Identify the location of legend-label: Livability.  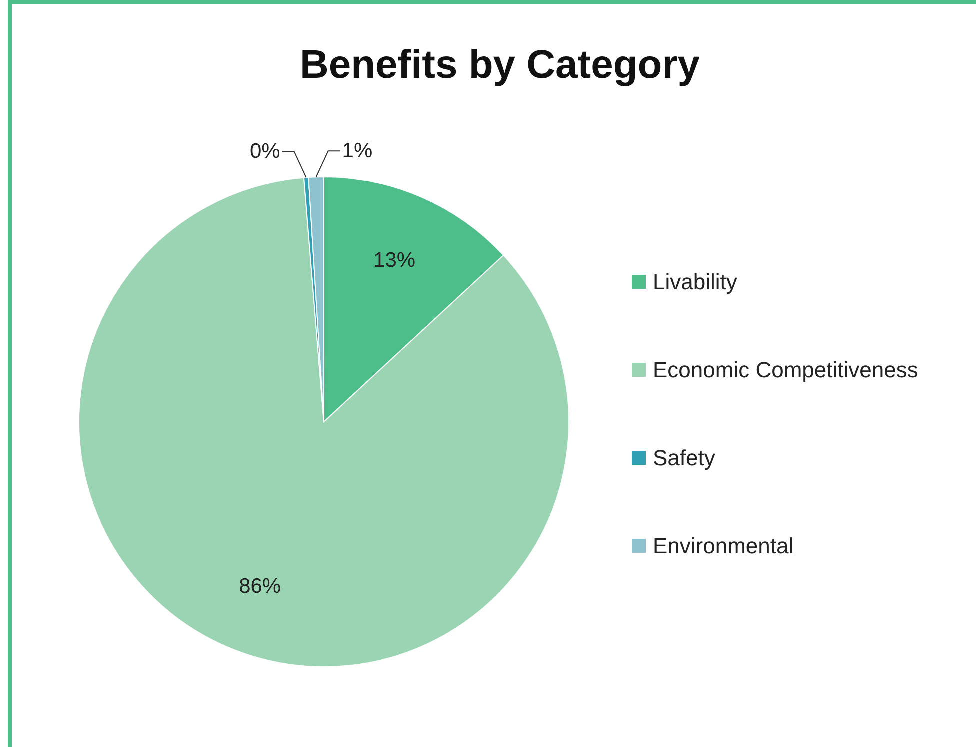
(695, 282).